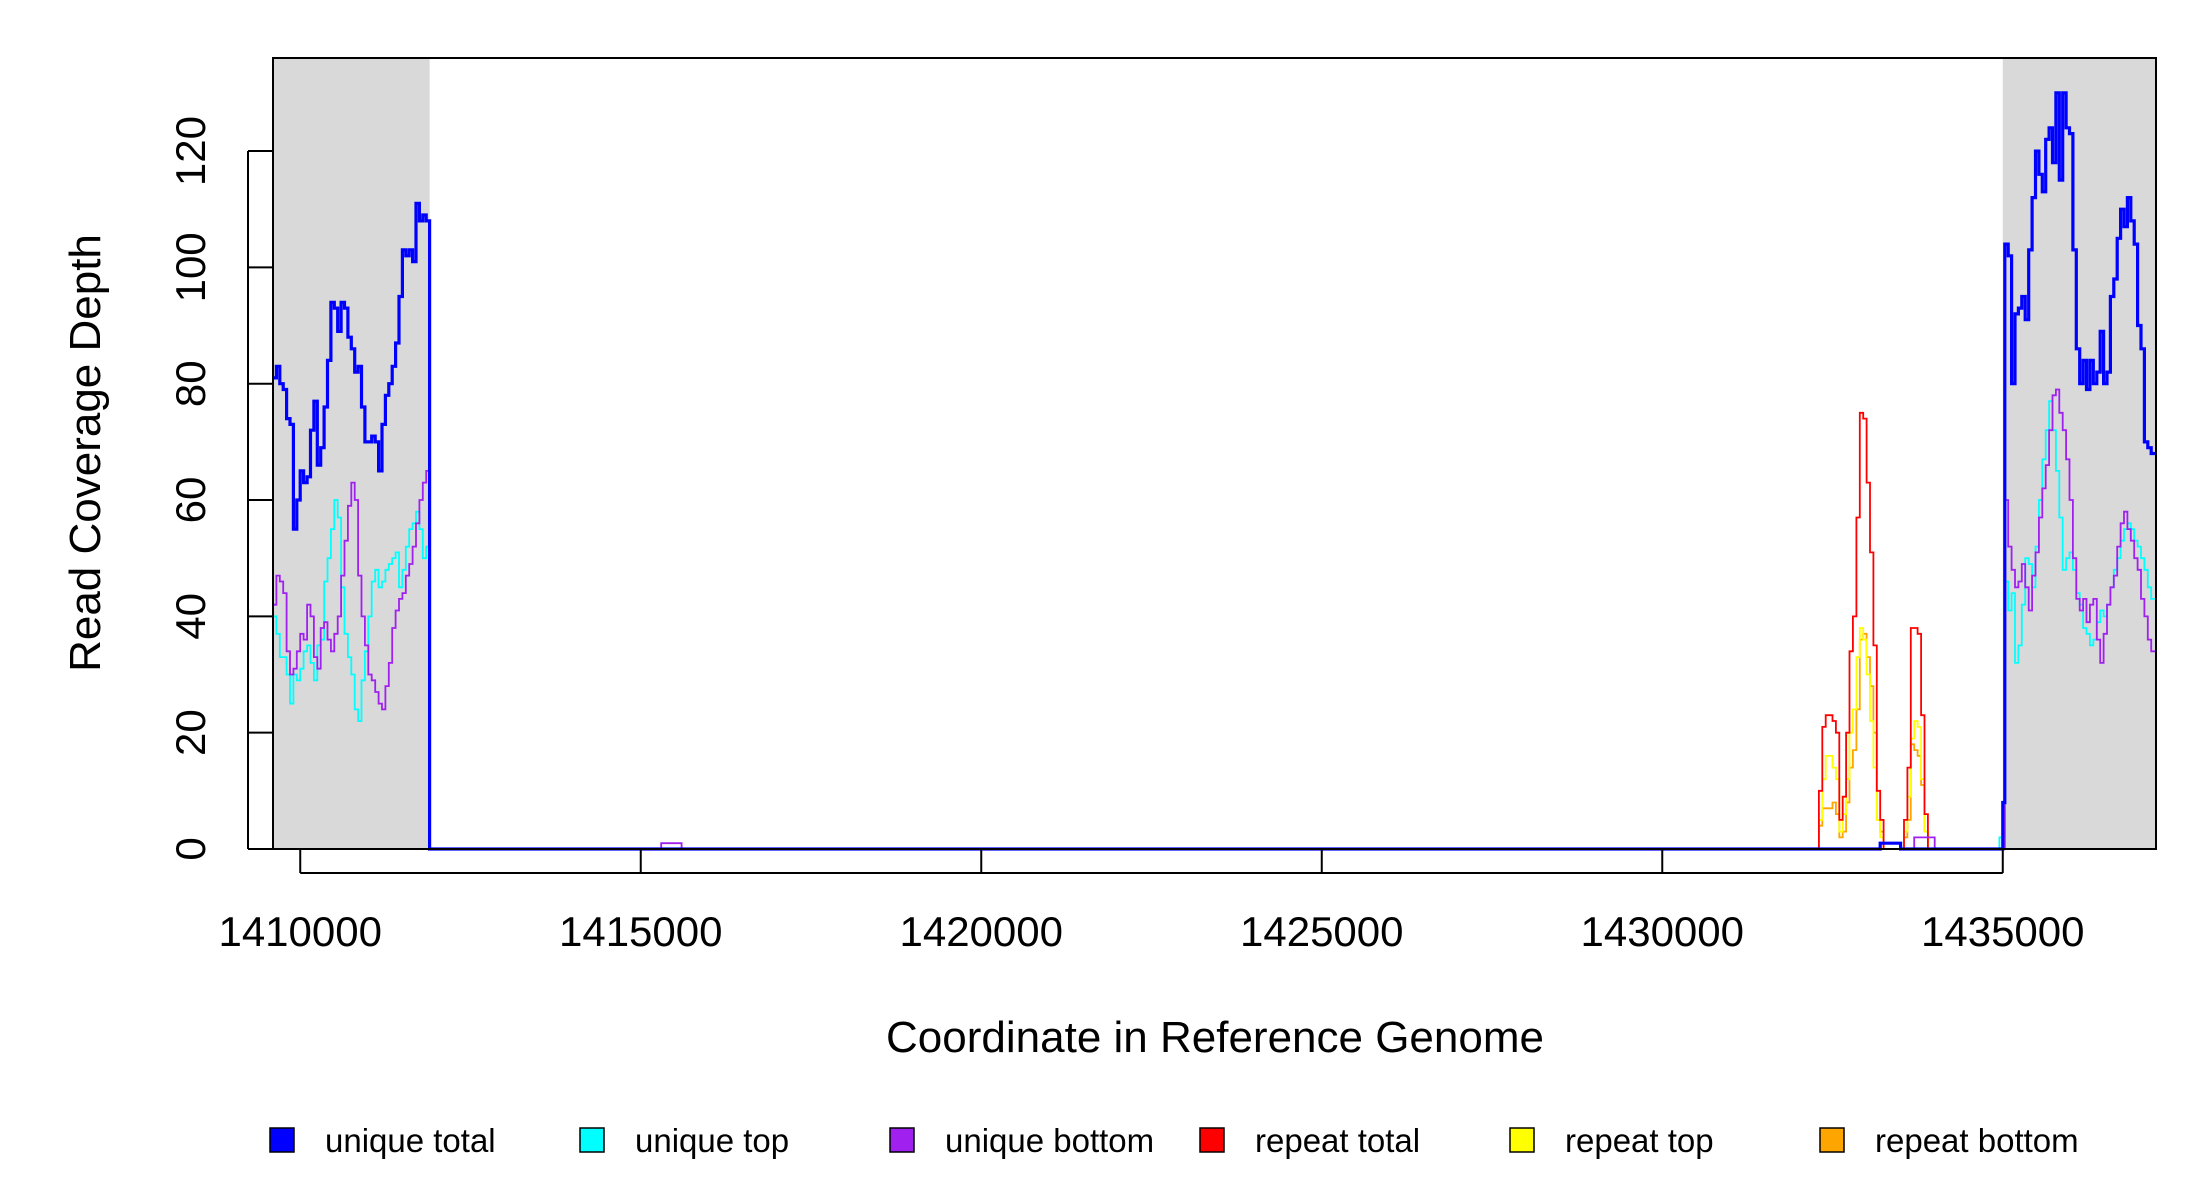 This screenshot has height=1200, width=2200. Describe the element at coordinates (190, 151) in the screenshot. I see `y-tick-label: 120` at that location.